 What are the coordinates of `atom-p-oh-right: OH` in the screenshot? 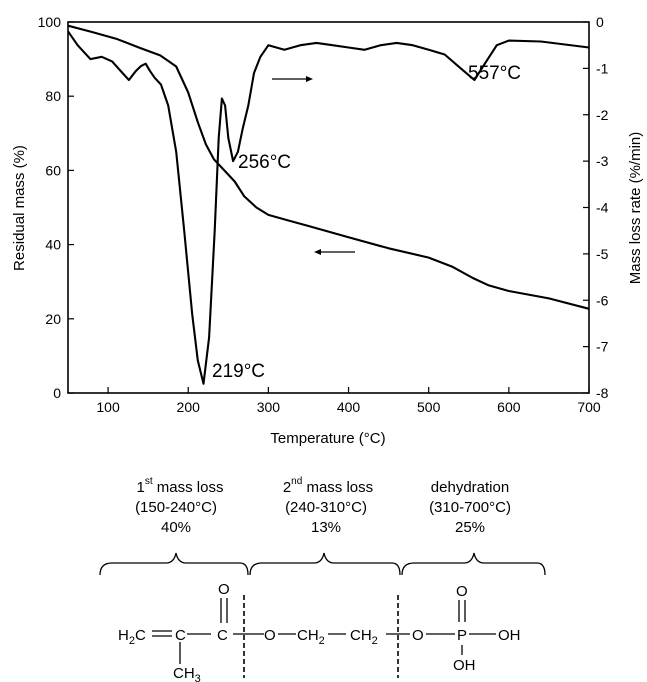 It's located at (509, 635).